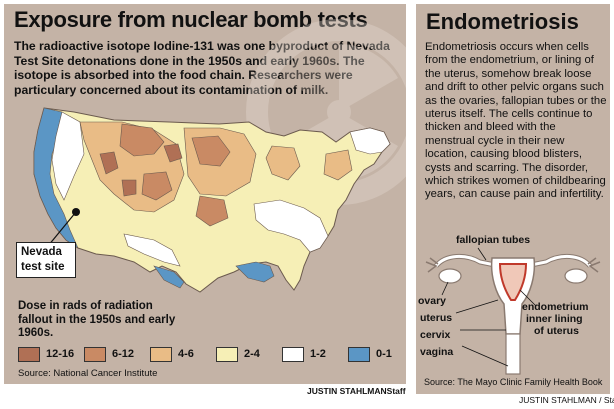  I want to click on left-ovary, so click(450, 276).